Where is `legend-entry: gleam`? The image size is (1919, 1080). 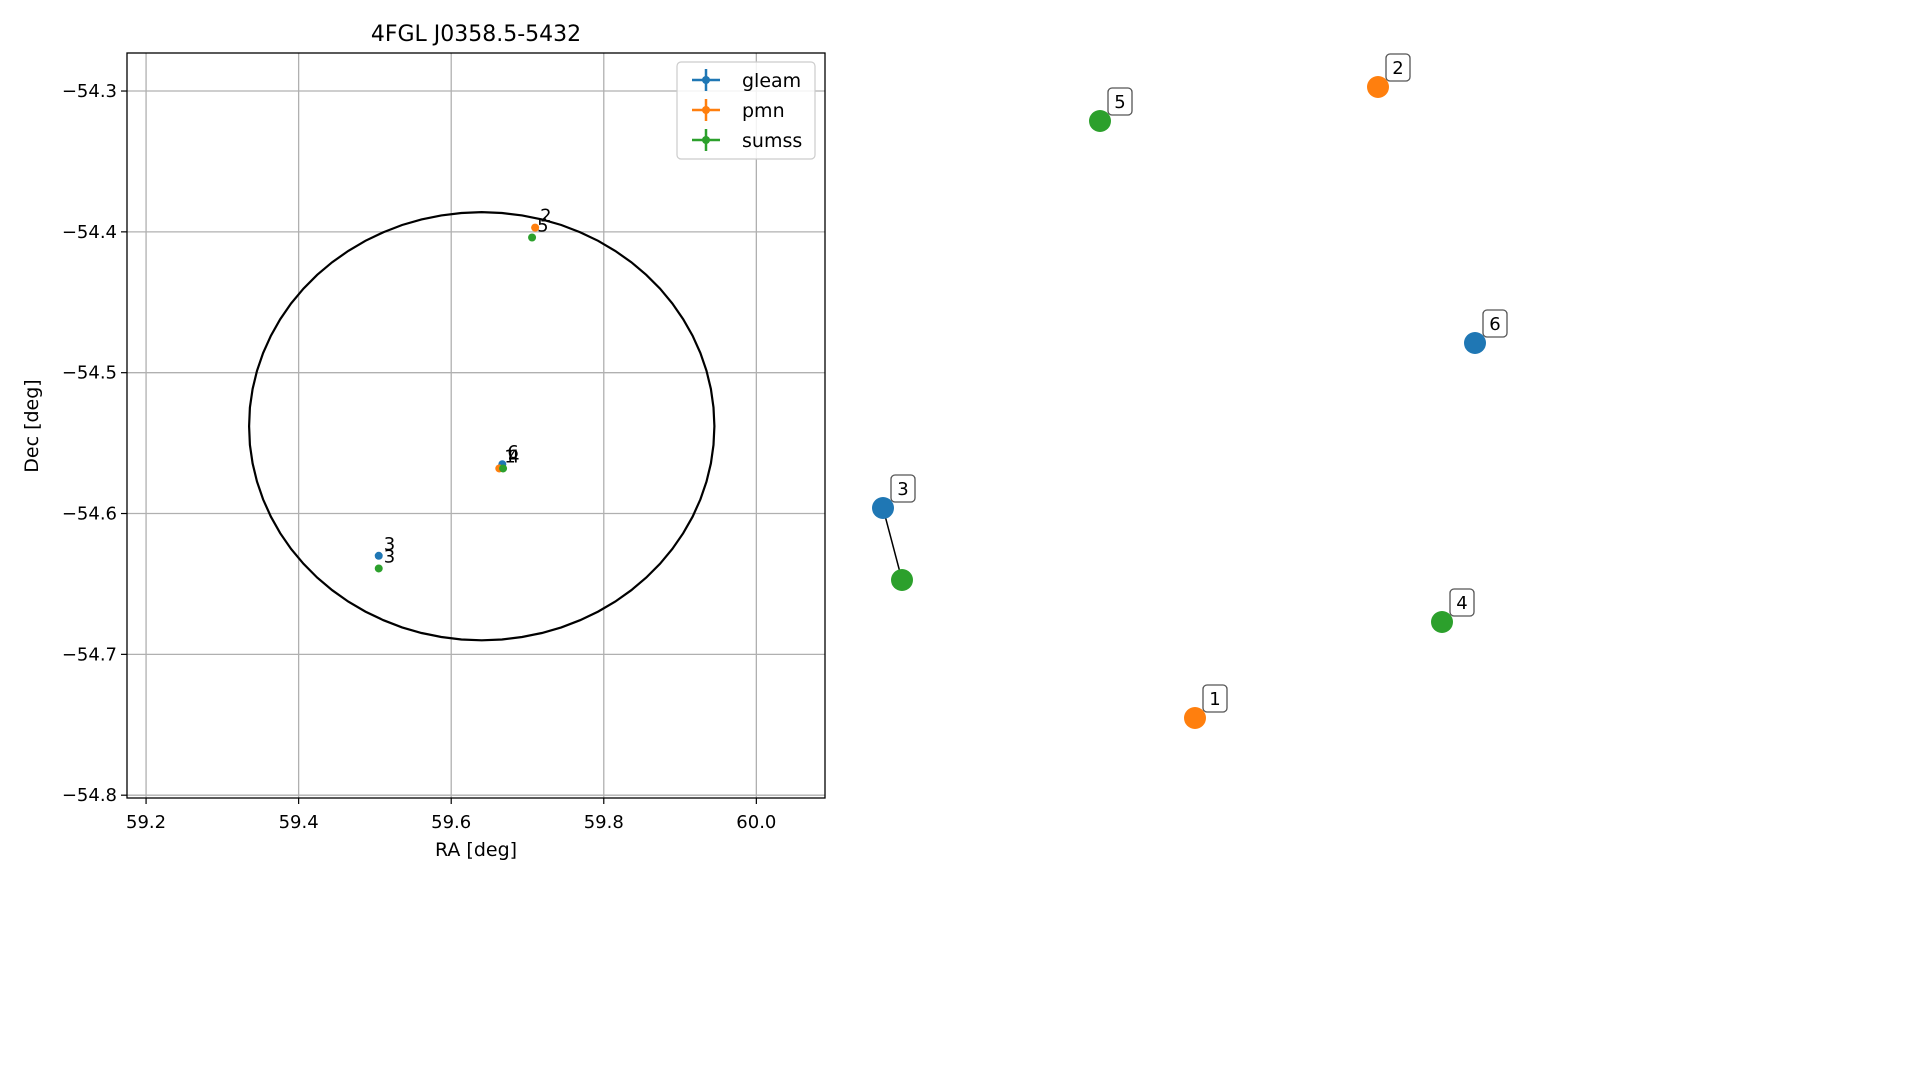 legend-entry: gleam is located at coordinates (771, 81).